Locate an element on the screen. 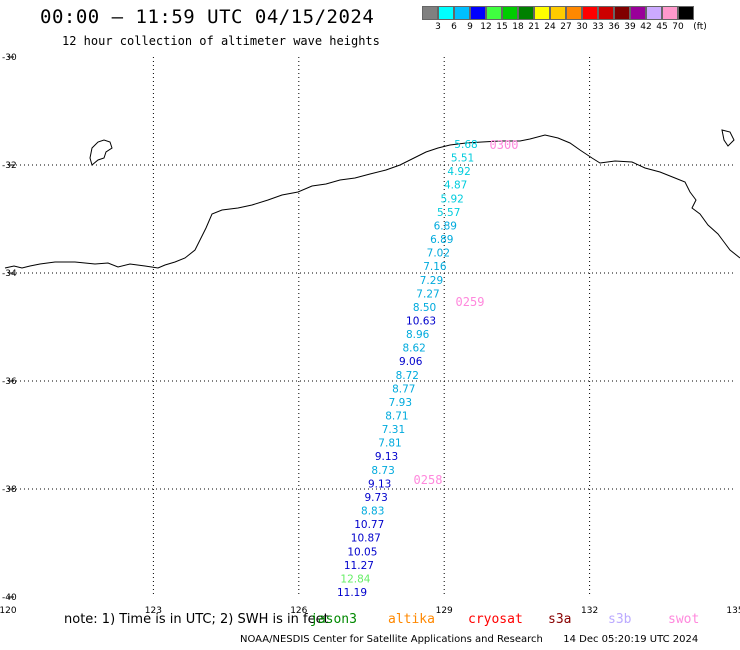 This screenshot has height=650, width=740. island-outline-east is located at coordinates (728, 138).